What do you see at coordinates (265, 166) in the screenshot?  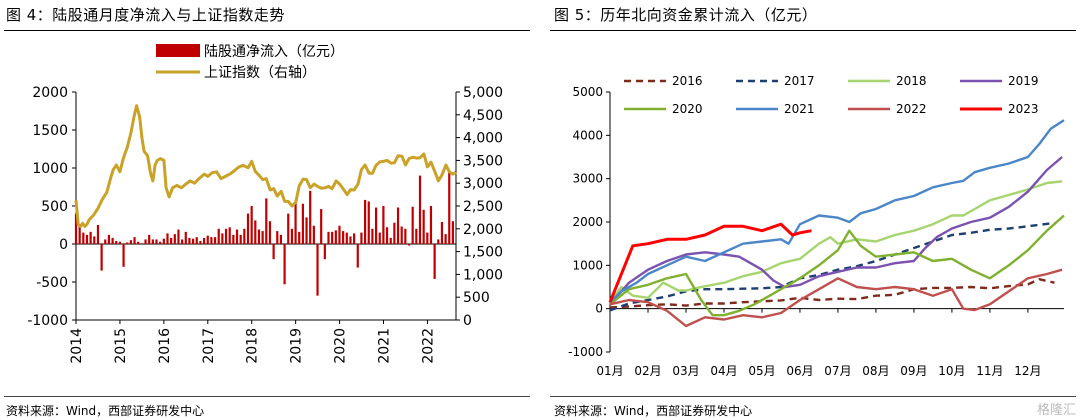 I see `index-line` at bounding box center [265, 166].